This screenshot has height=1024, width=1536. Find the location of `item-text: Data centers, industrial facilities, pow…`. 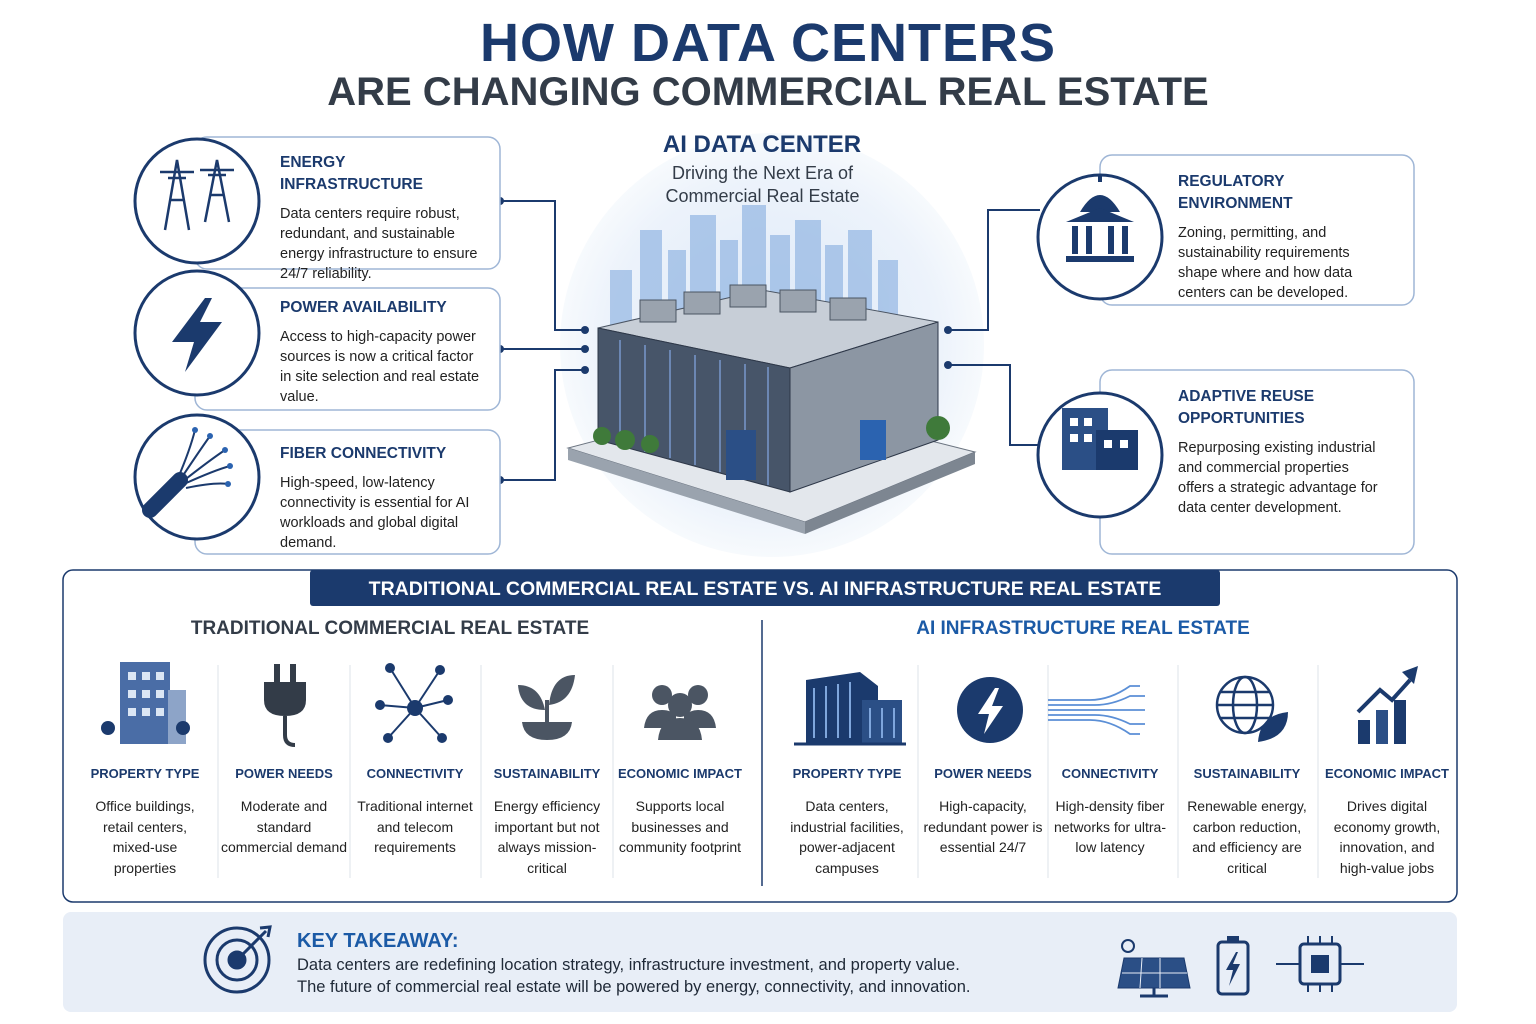

item-text: Data centers, industrial facilities, pow… is located at coordinates (847, 837).